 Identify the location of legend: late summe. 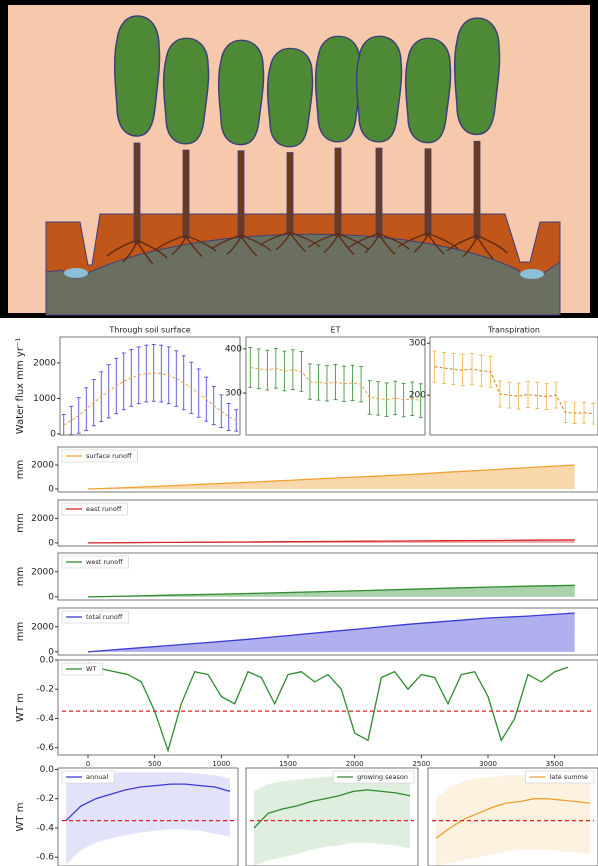
(560, 777).